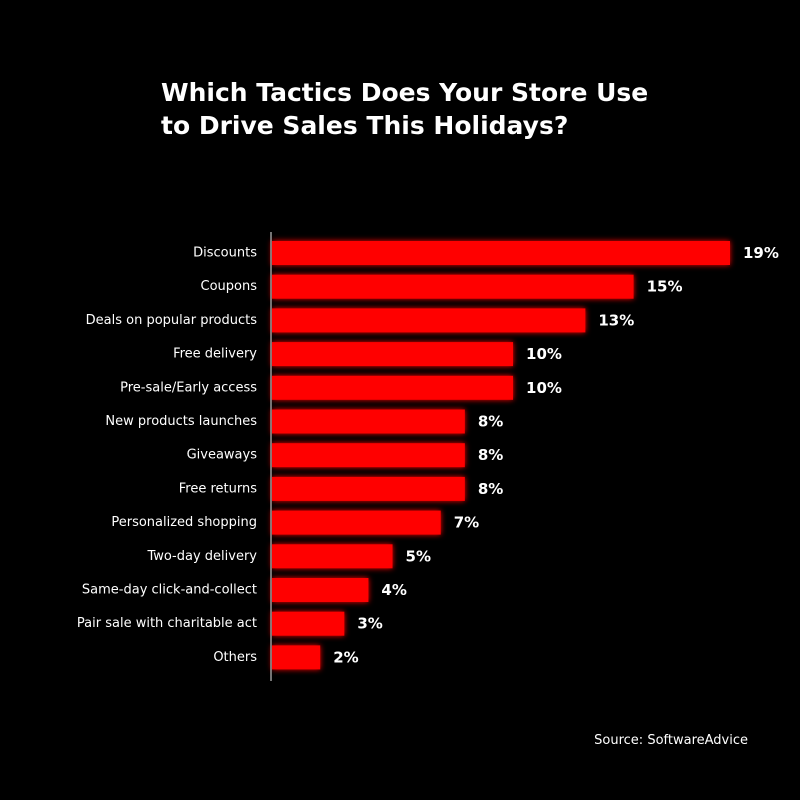  What do you see at coordinates (429, 320) in the screenshot?
I see `bar-deals-on-popular-products` at bounding box center [429, 320].